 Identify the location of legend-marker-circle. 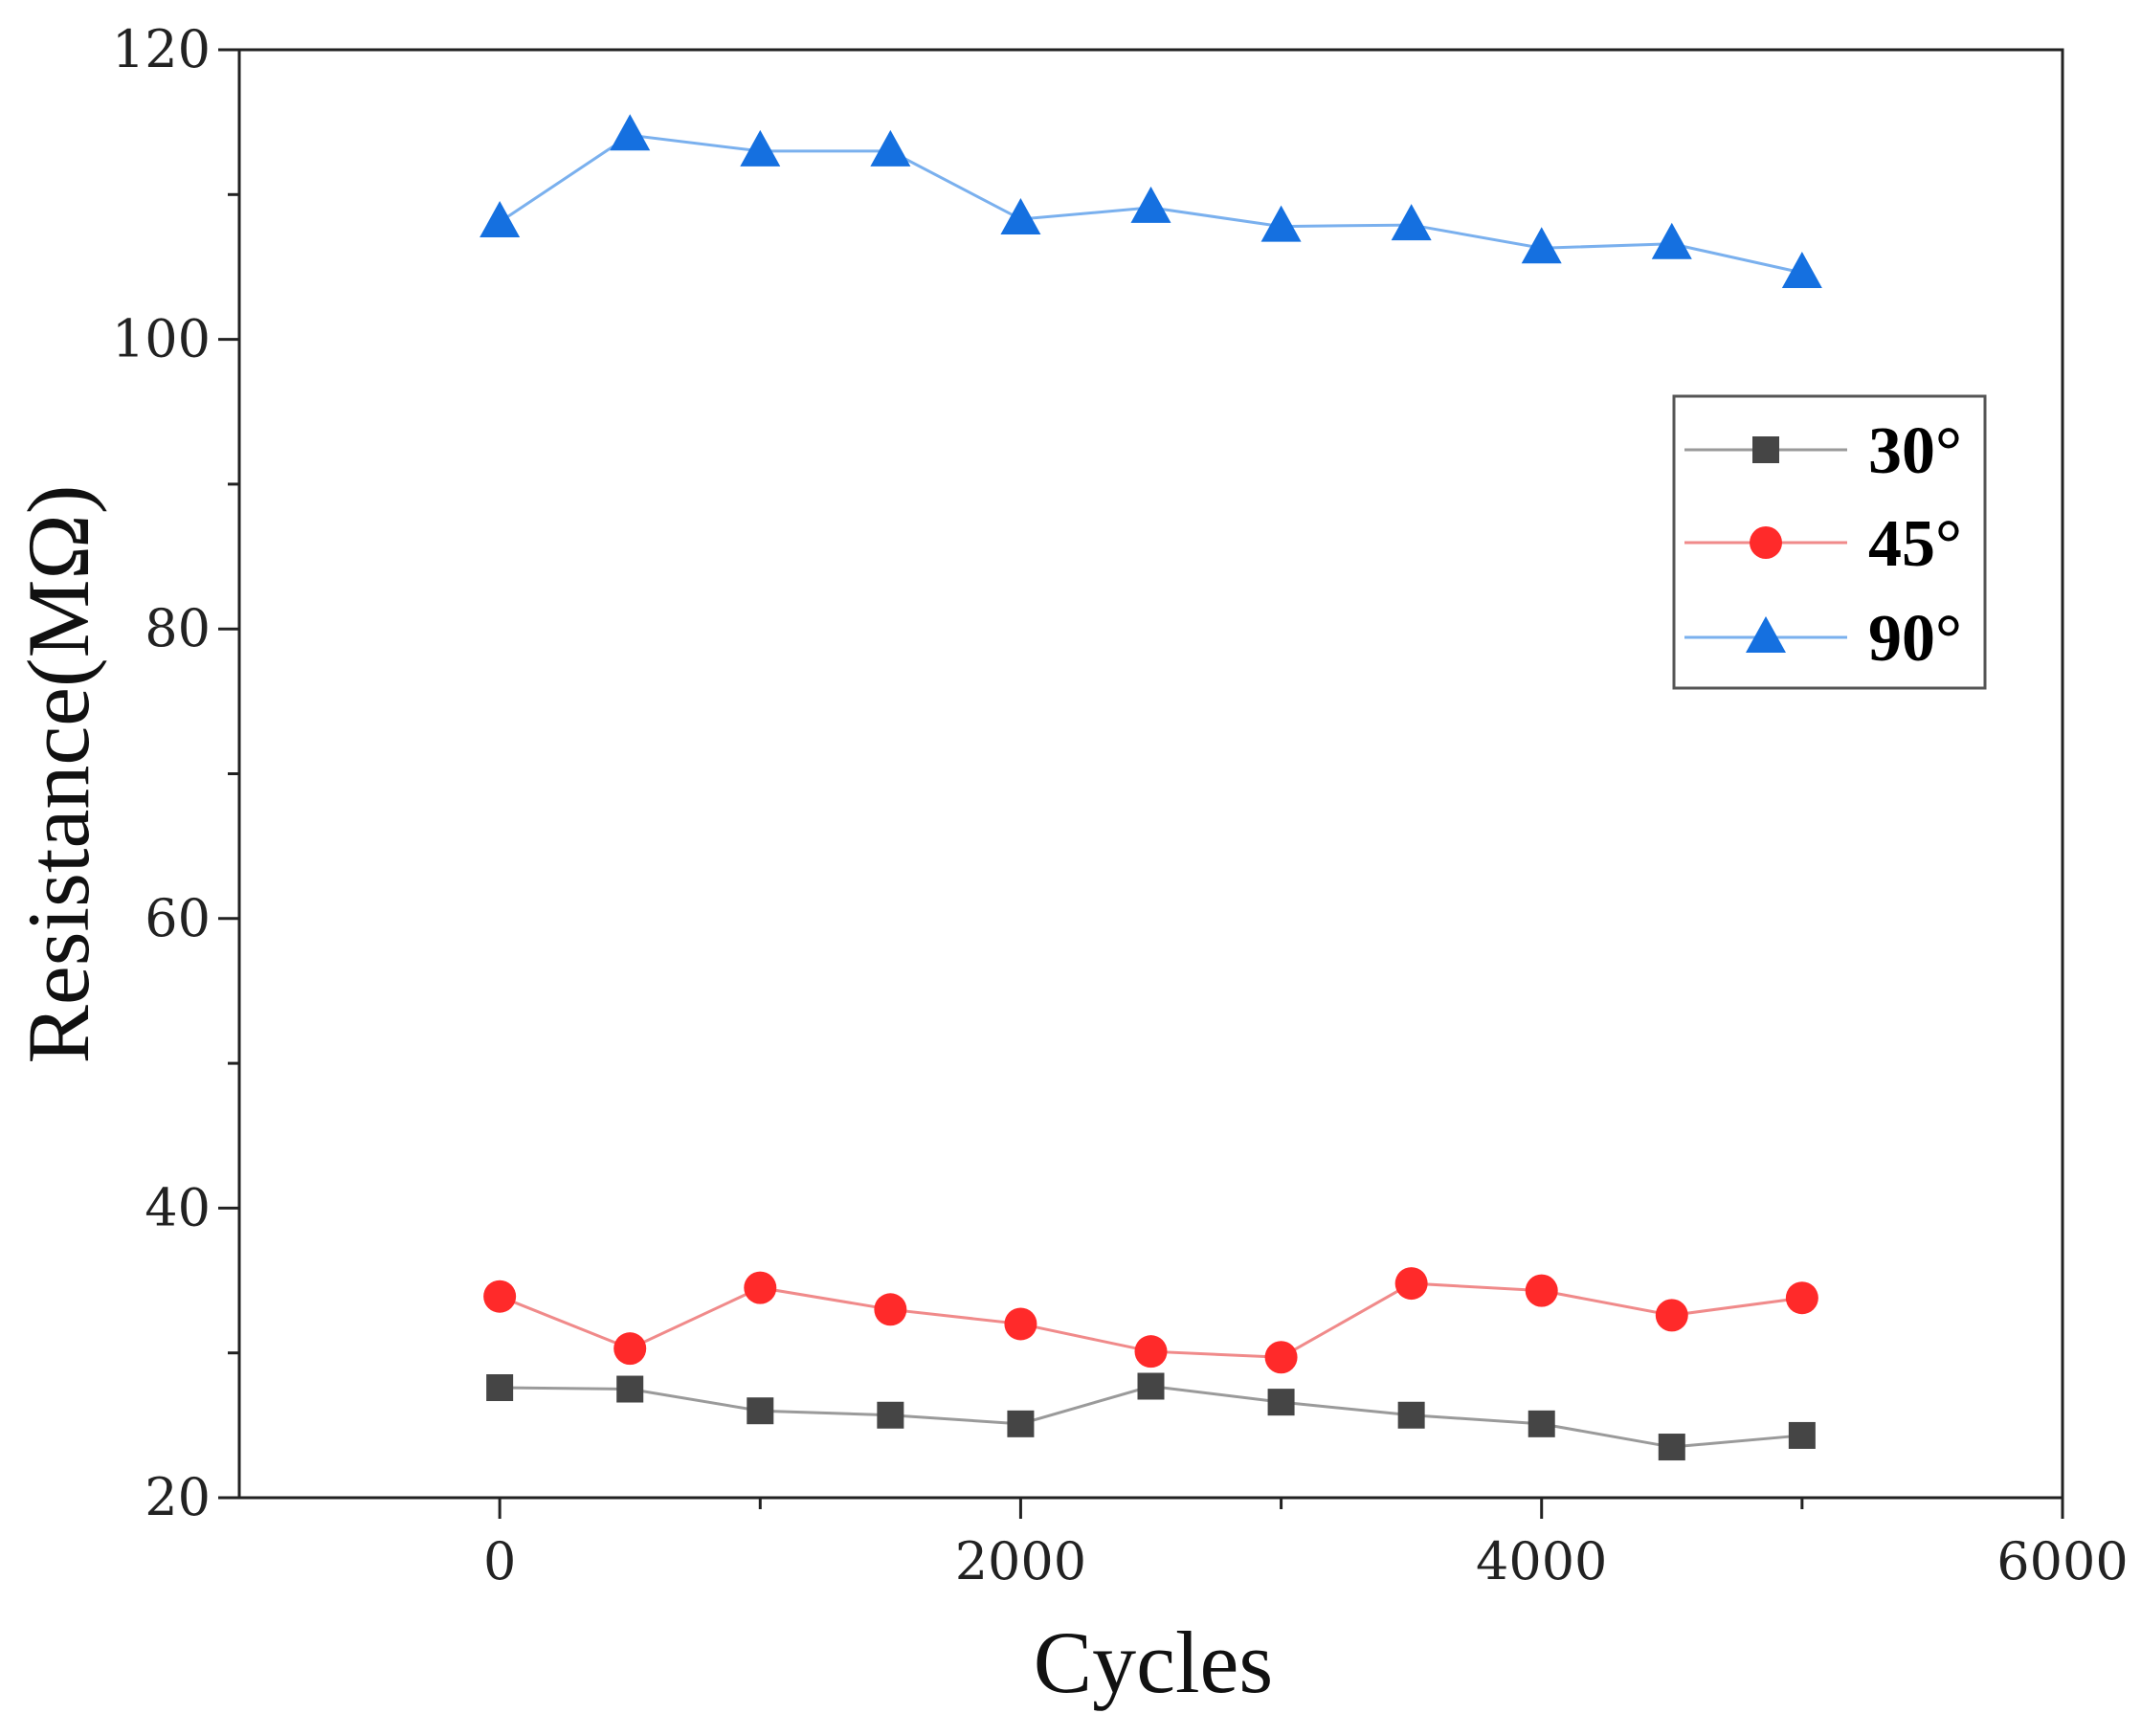
(1766, 542).